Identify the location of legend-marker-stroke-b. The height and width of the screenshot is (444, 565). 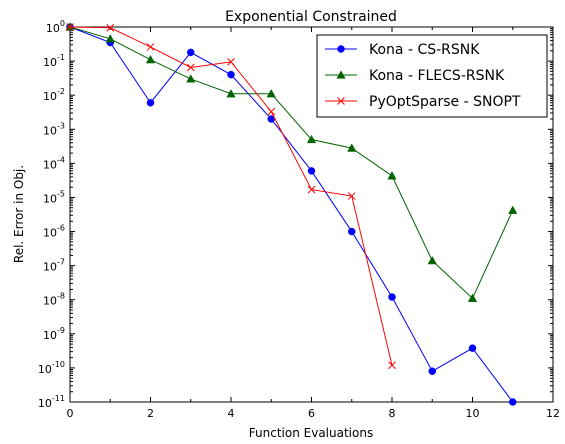
(341, 101).